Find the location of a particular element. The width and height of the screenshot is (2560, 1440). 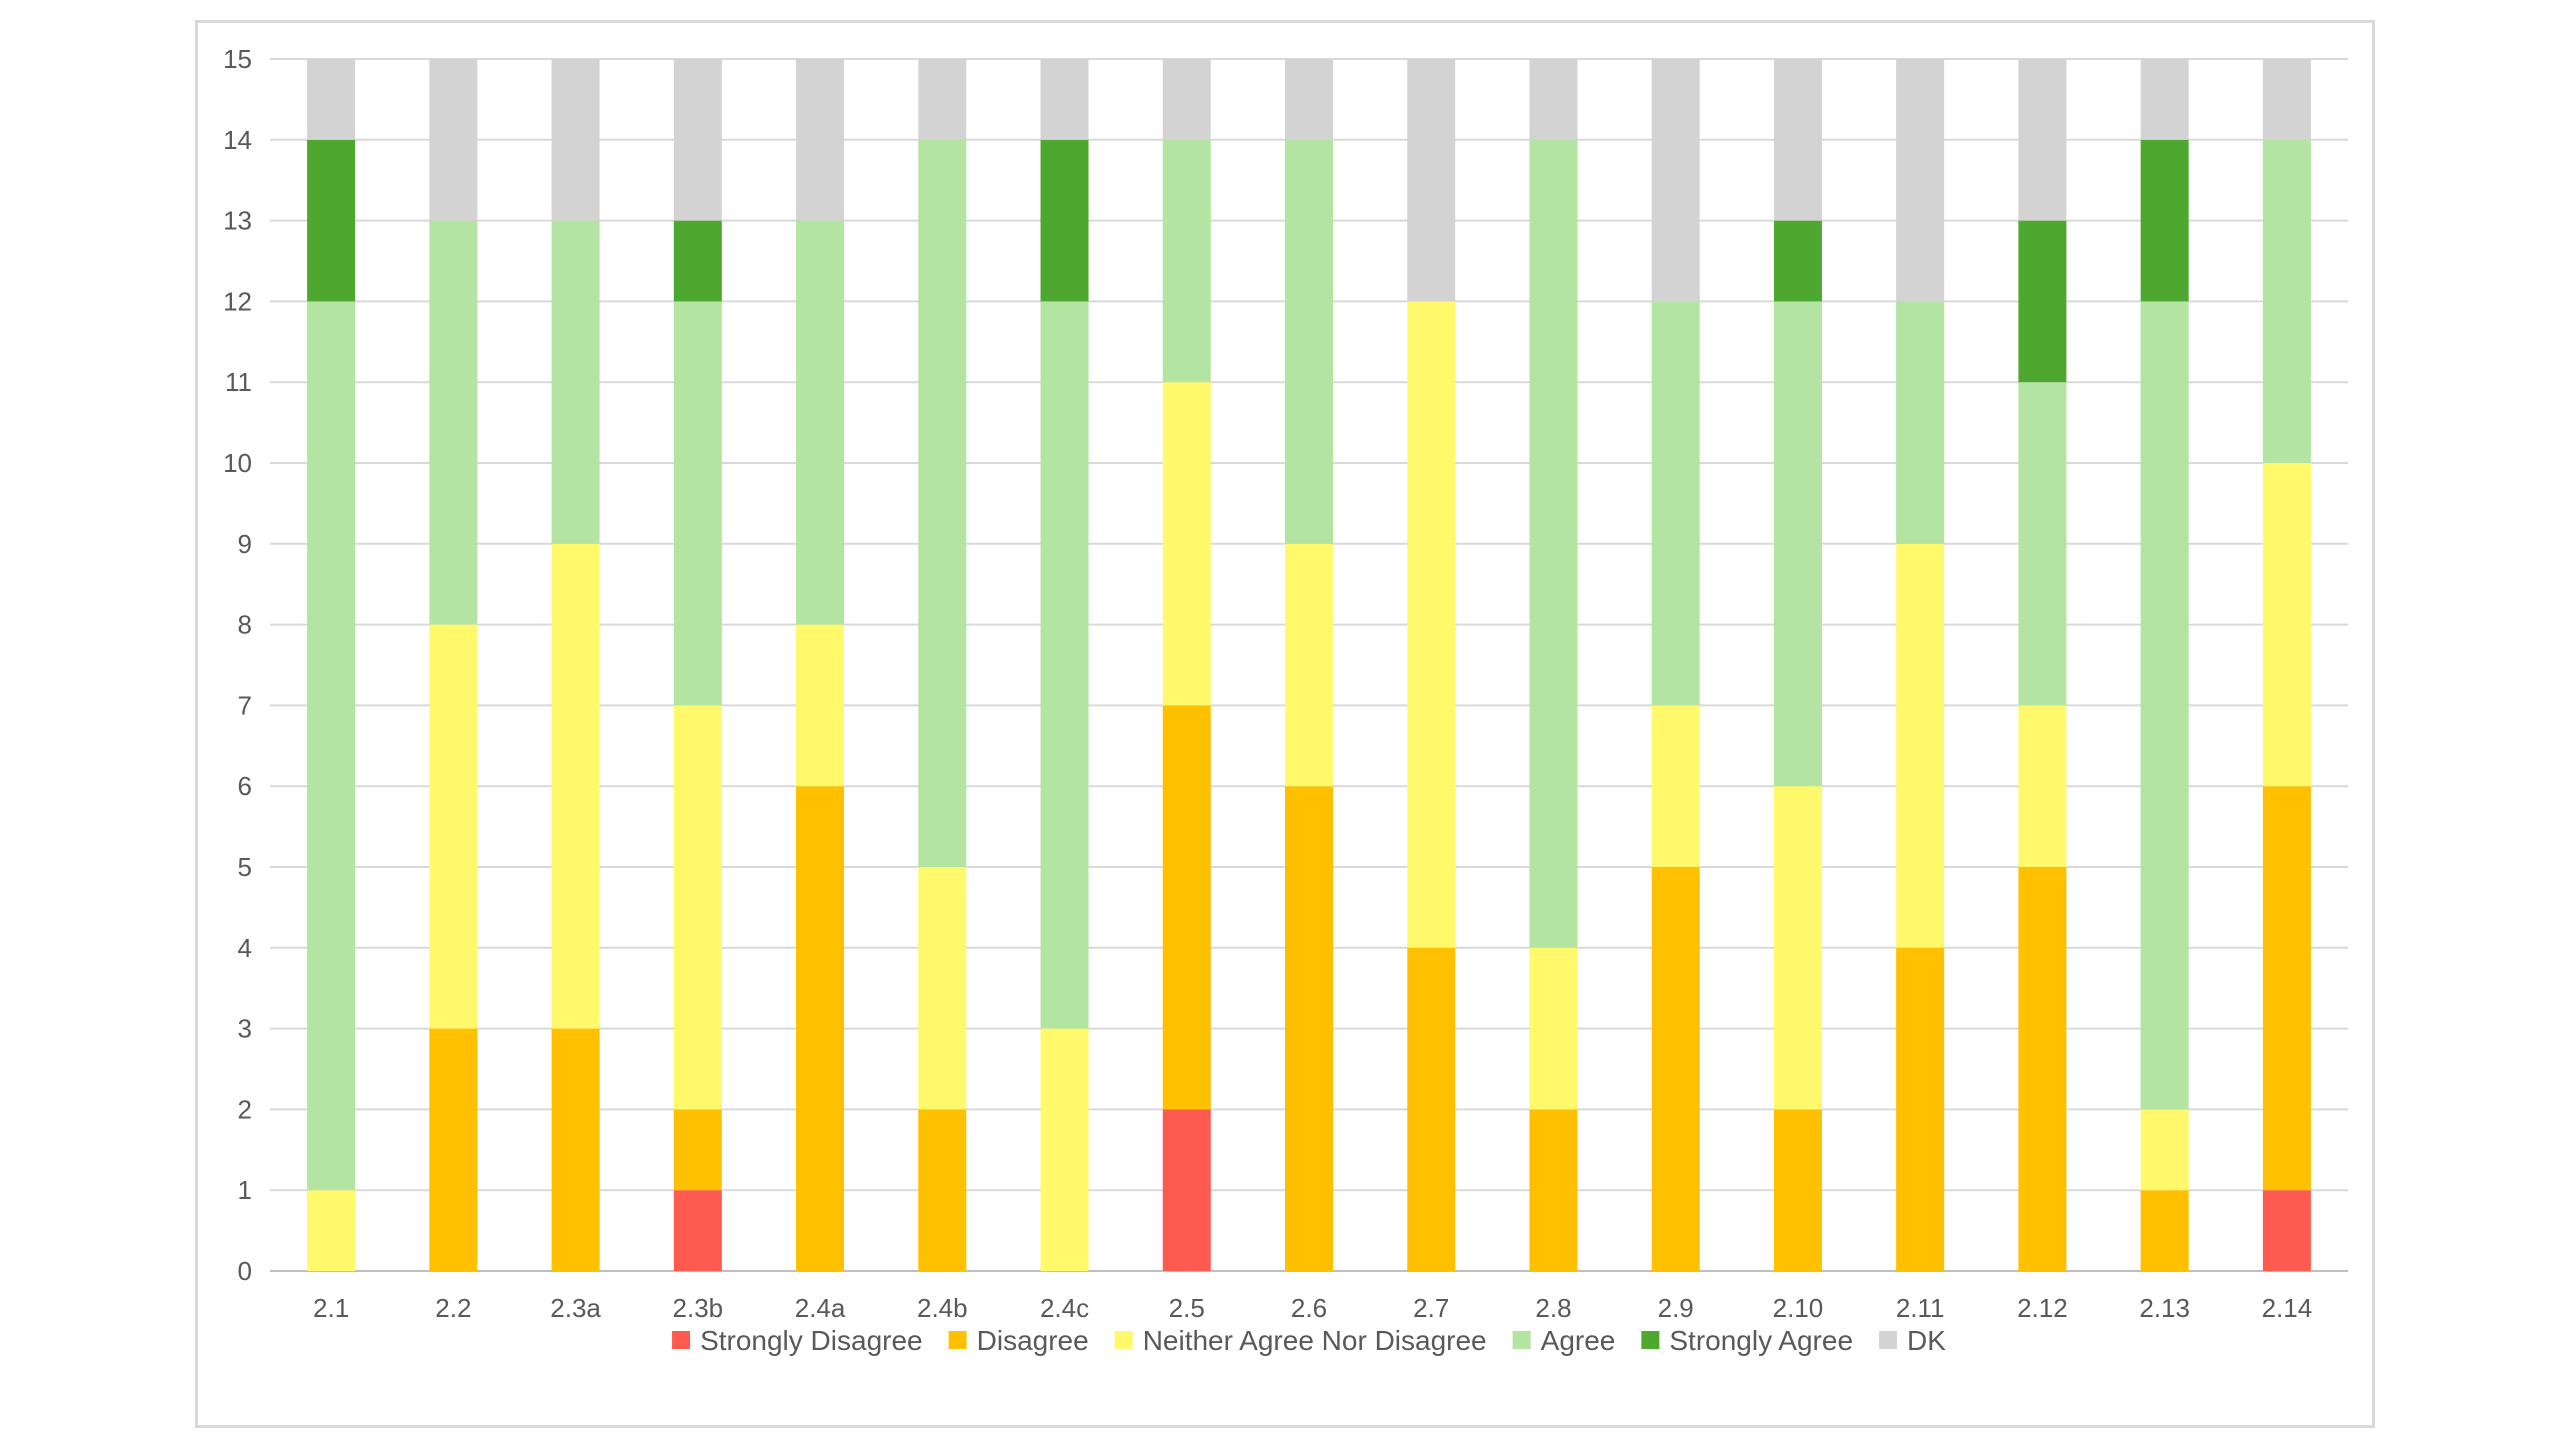

bar-segment-2.5-strongly-disagree is located at coordinates (1186, 1190).